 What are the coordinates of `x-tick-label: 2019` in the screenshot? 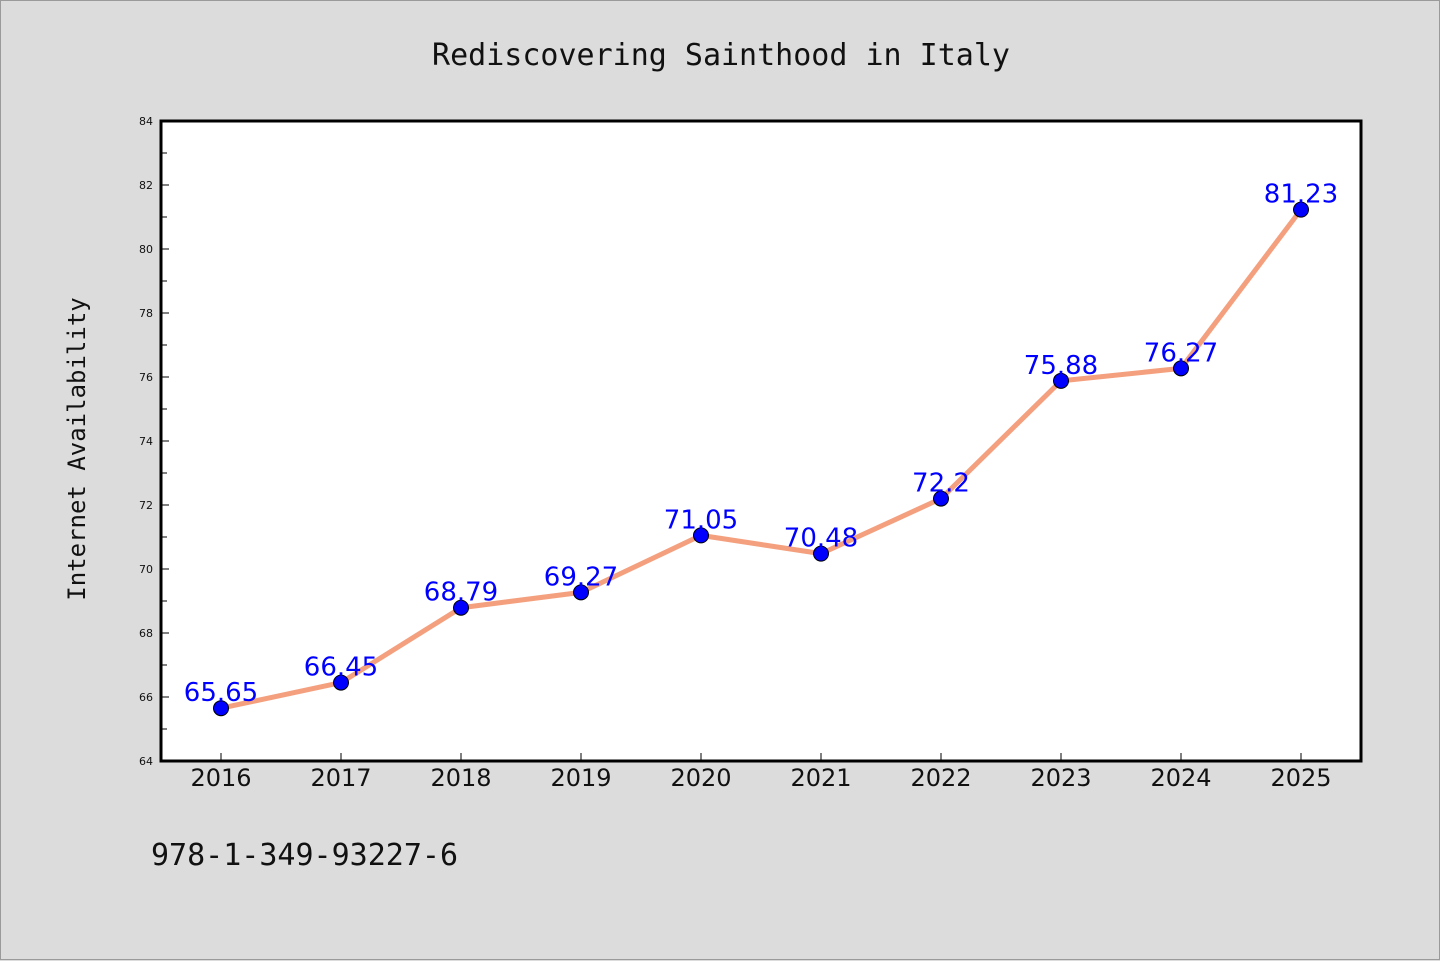 It's located at (580, 778).